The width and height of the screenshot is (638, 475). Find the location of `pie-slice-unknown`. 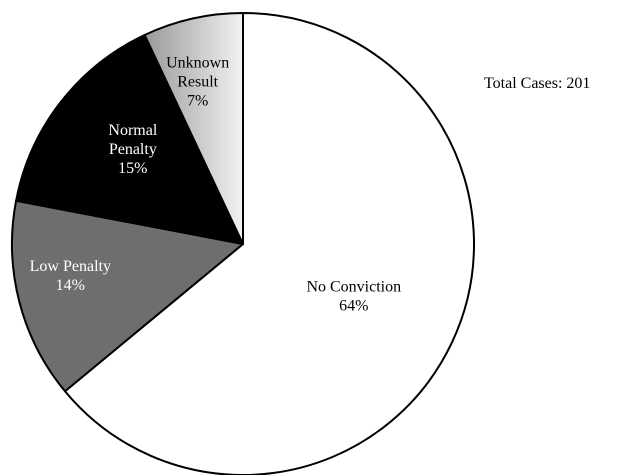

pie-slice-unknown is located at coordinates (193, 128).